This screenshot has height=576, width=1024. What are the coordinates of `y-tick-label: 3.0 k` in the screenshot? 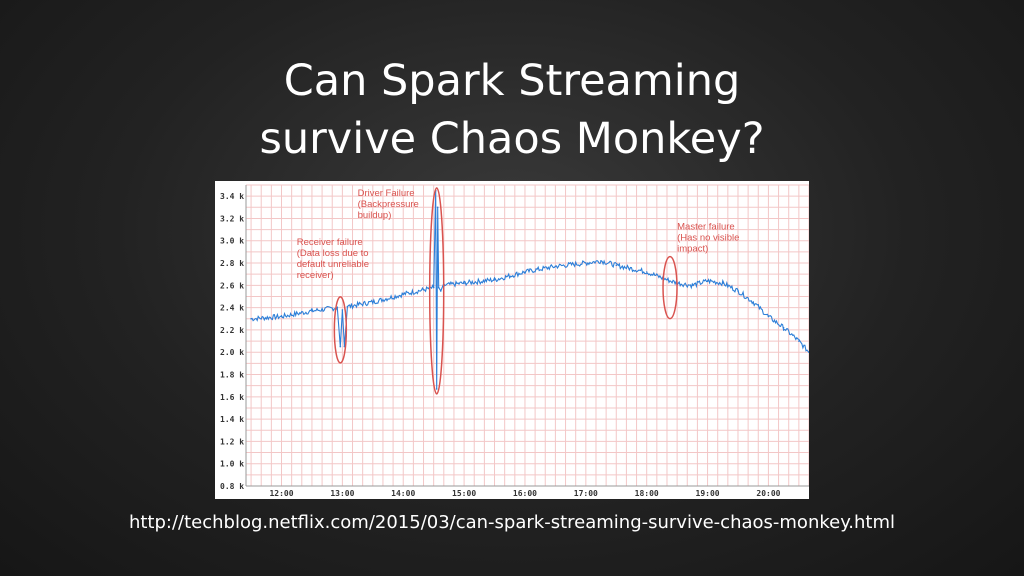 It's located at (232, 241).